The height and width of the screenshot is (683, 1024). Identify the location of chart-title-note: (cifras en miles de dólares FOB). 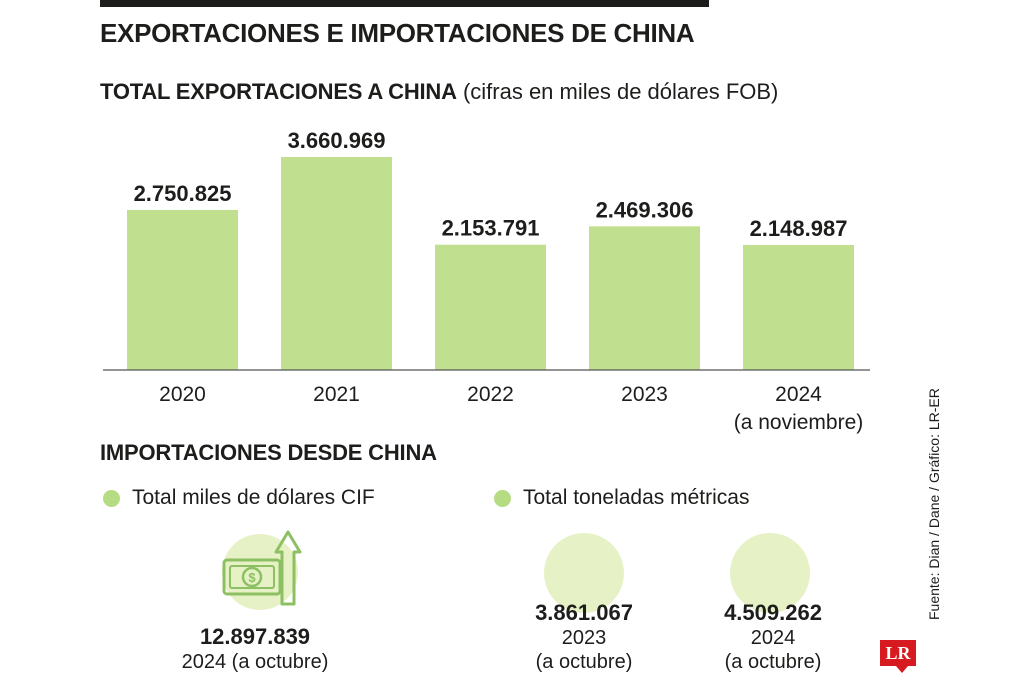
(620, 91).